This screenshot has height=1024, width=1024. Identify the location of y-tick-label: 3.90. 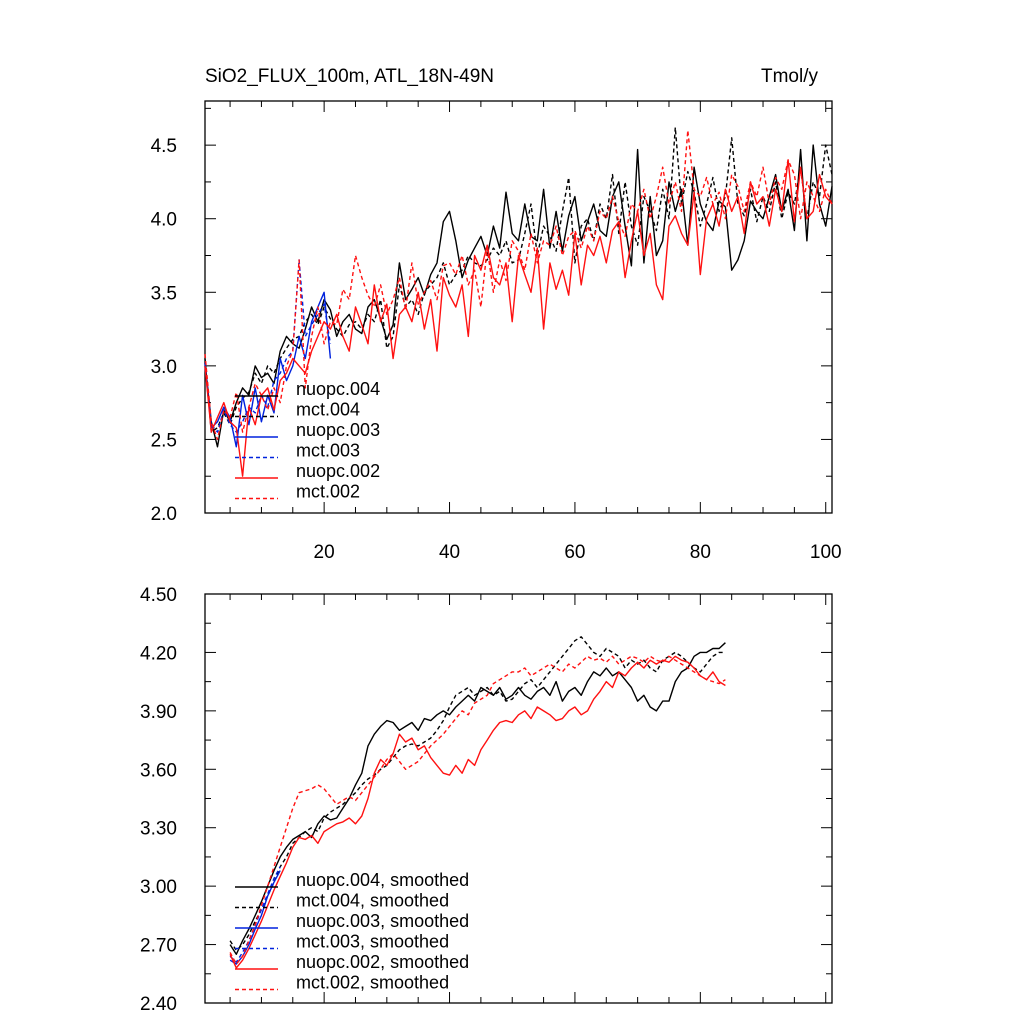
(158, 712).